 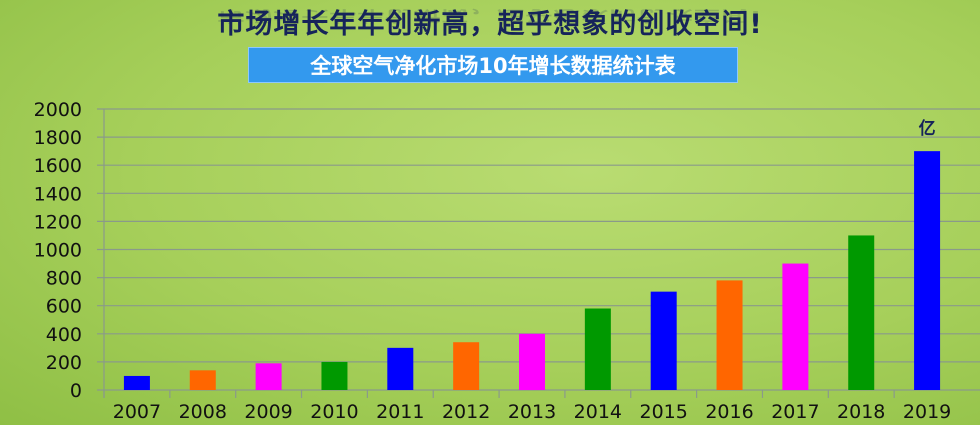 I want to click on x-tick-label: 2009, so click(x=268, y=412).